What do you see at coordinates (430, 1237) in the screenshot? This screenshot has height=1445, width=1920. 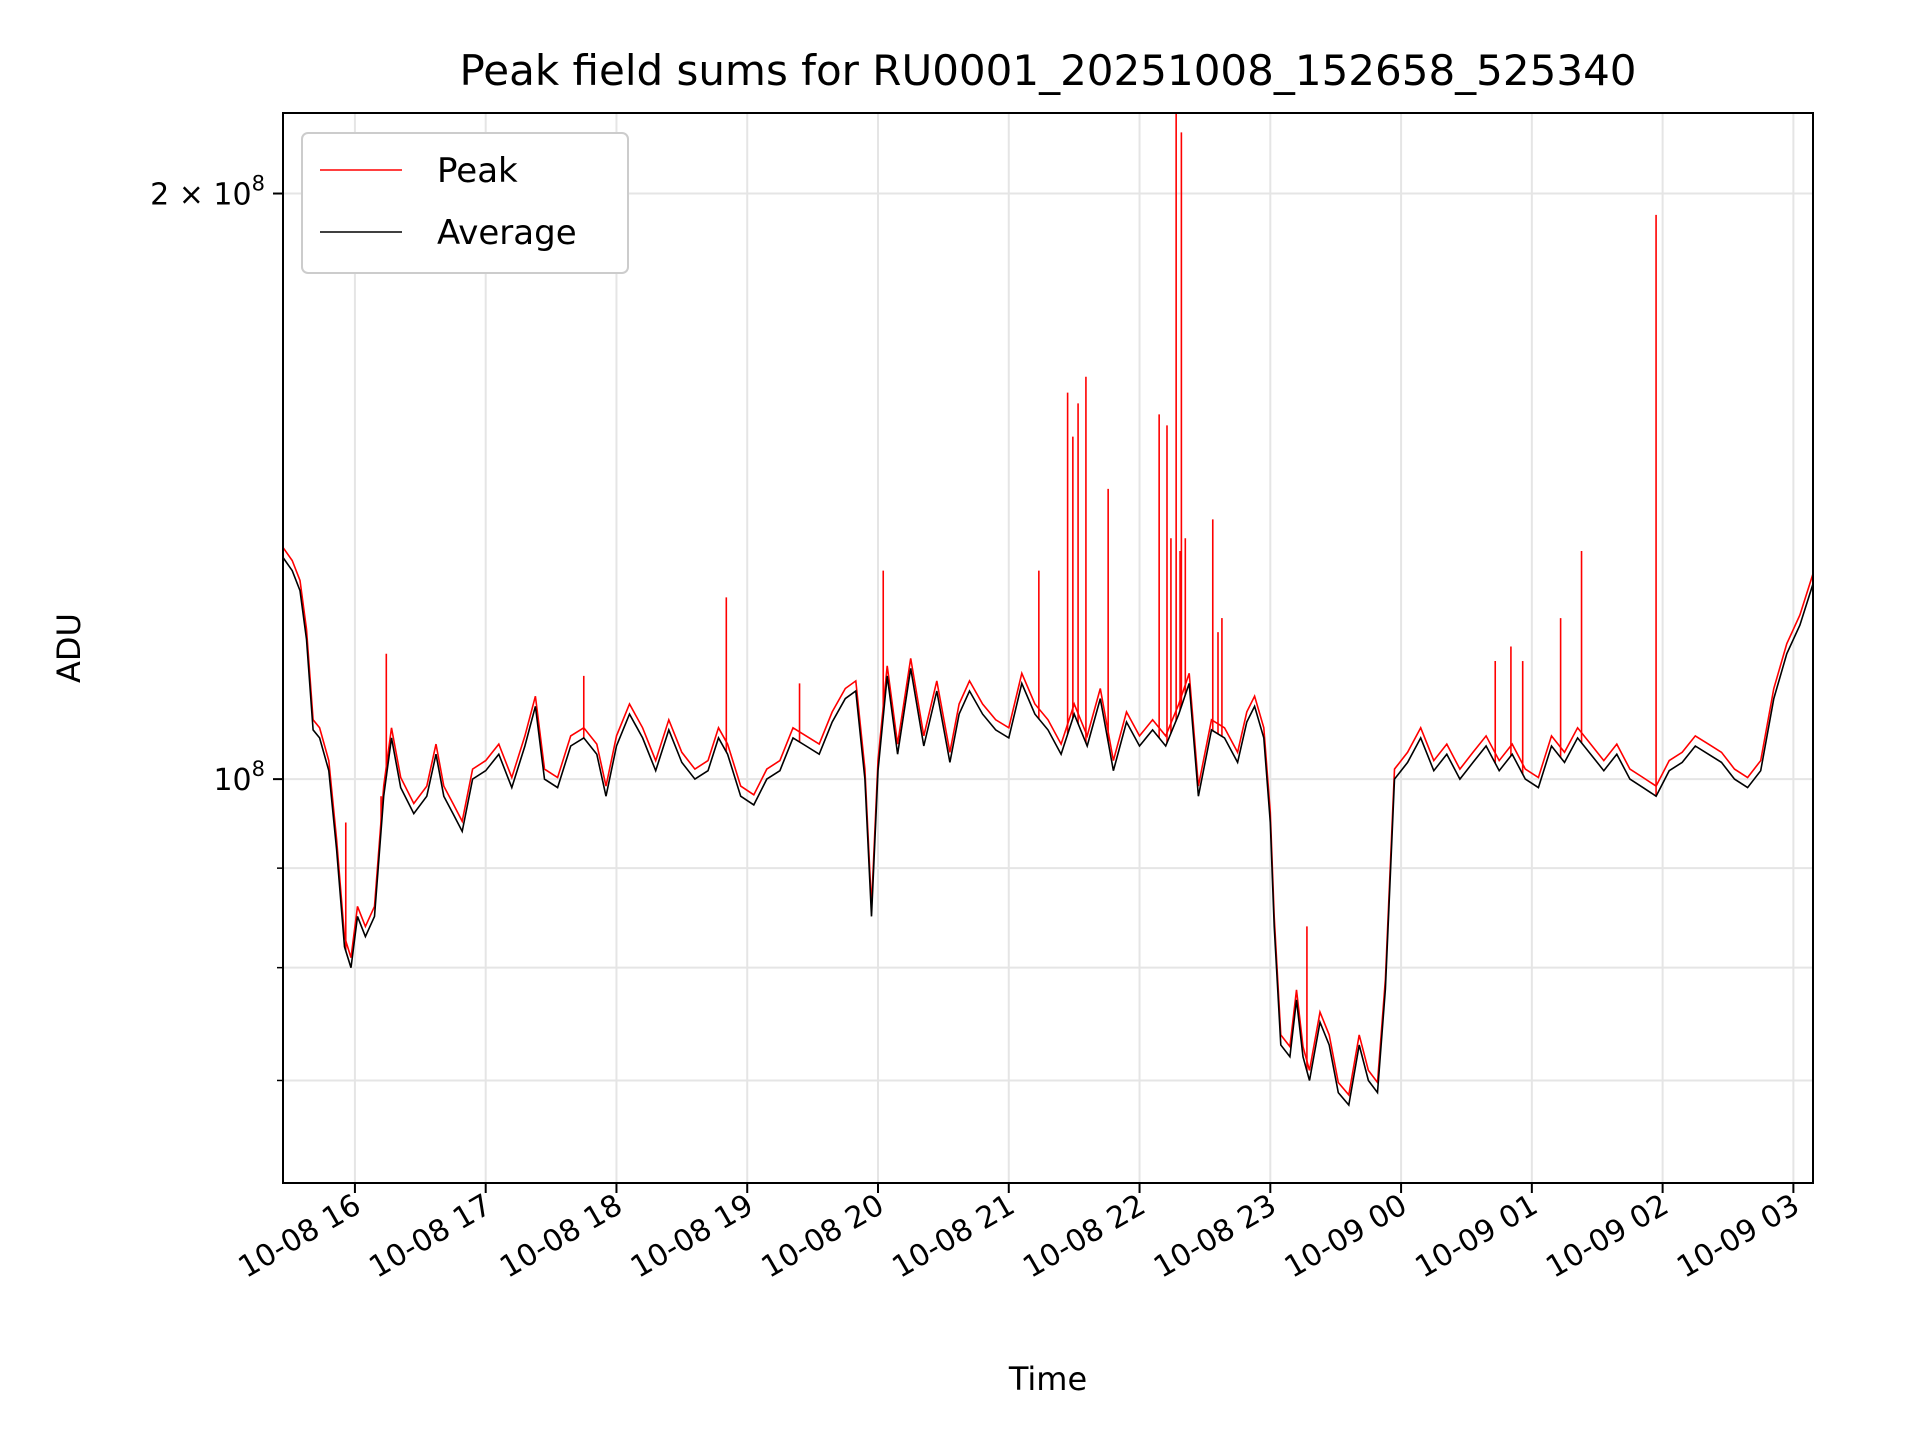 I see `x-tick-label: 10-08 17` at bounding box center [430, 1237].